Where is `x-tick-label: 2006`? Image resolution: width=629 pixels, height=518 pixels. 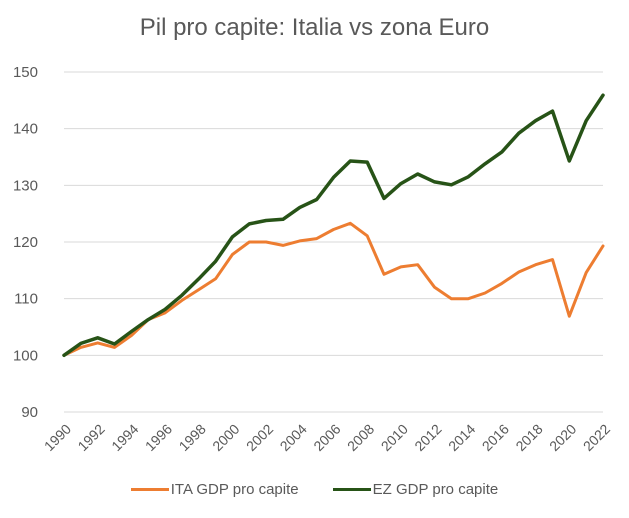
x-tick-label: 2006 is located at coordinates (326, 437).